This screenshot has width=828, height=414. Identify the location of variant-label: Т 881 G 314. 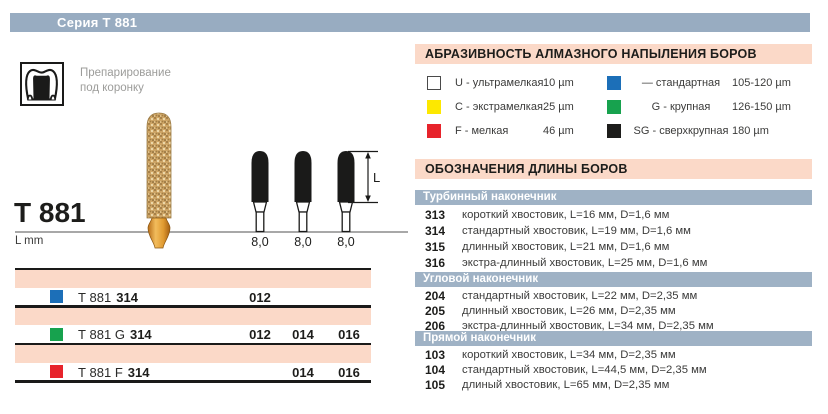
(115, 334).